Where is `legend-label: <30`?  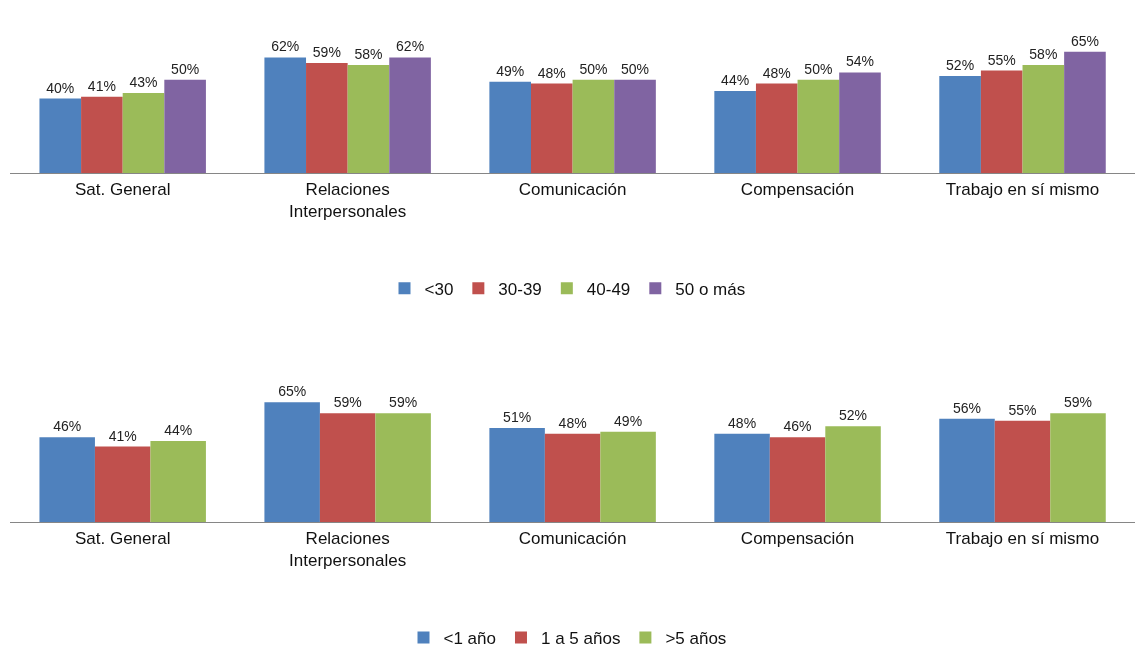
legend-label: <30 is located at coordinates (439, 289).